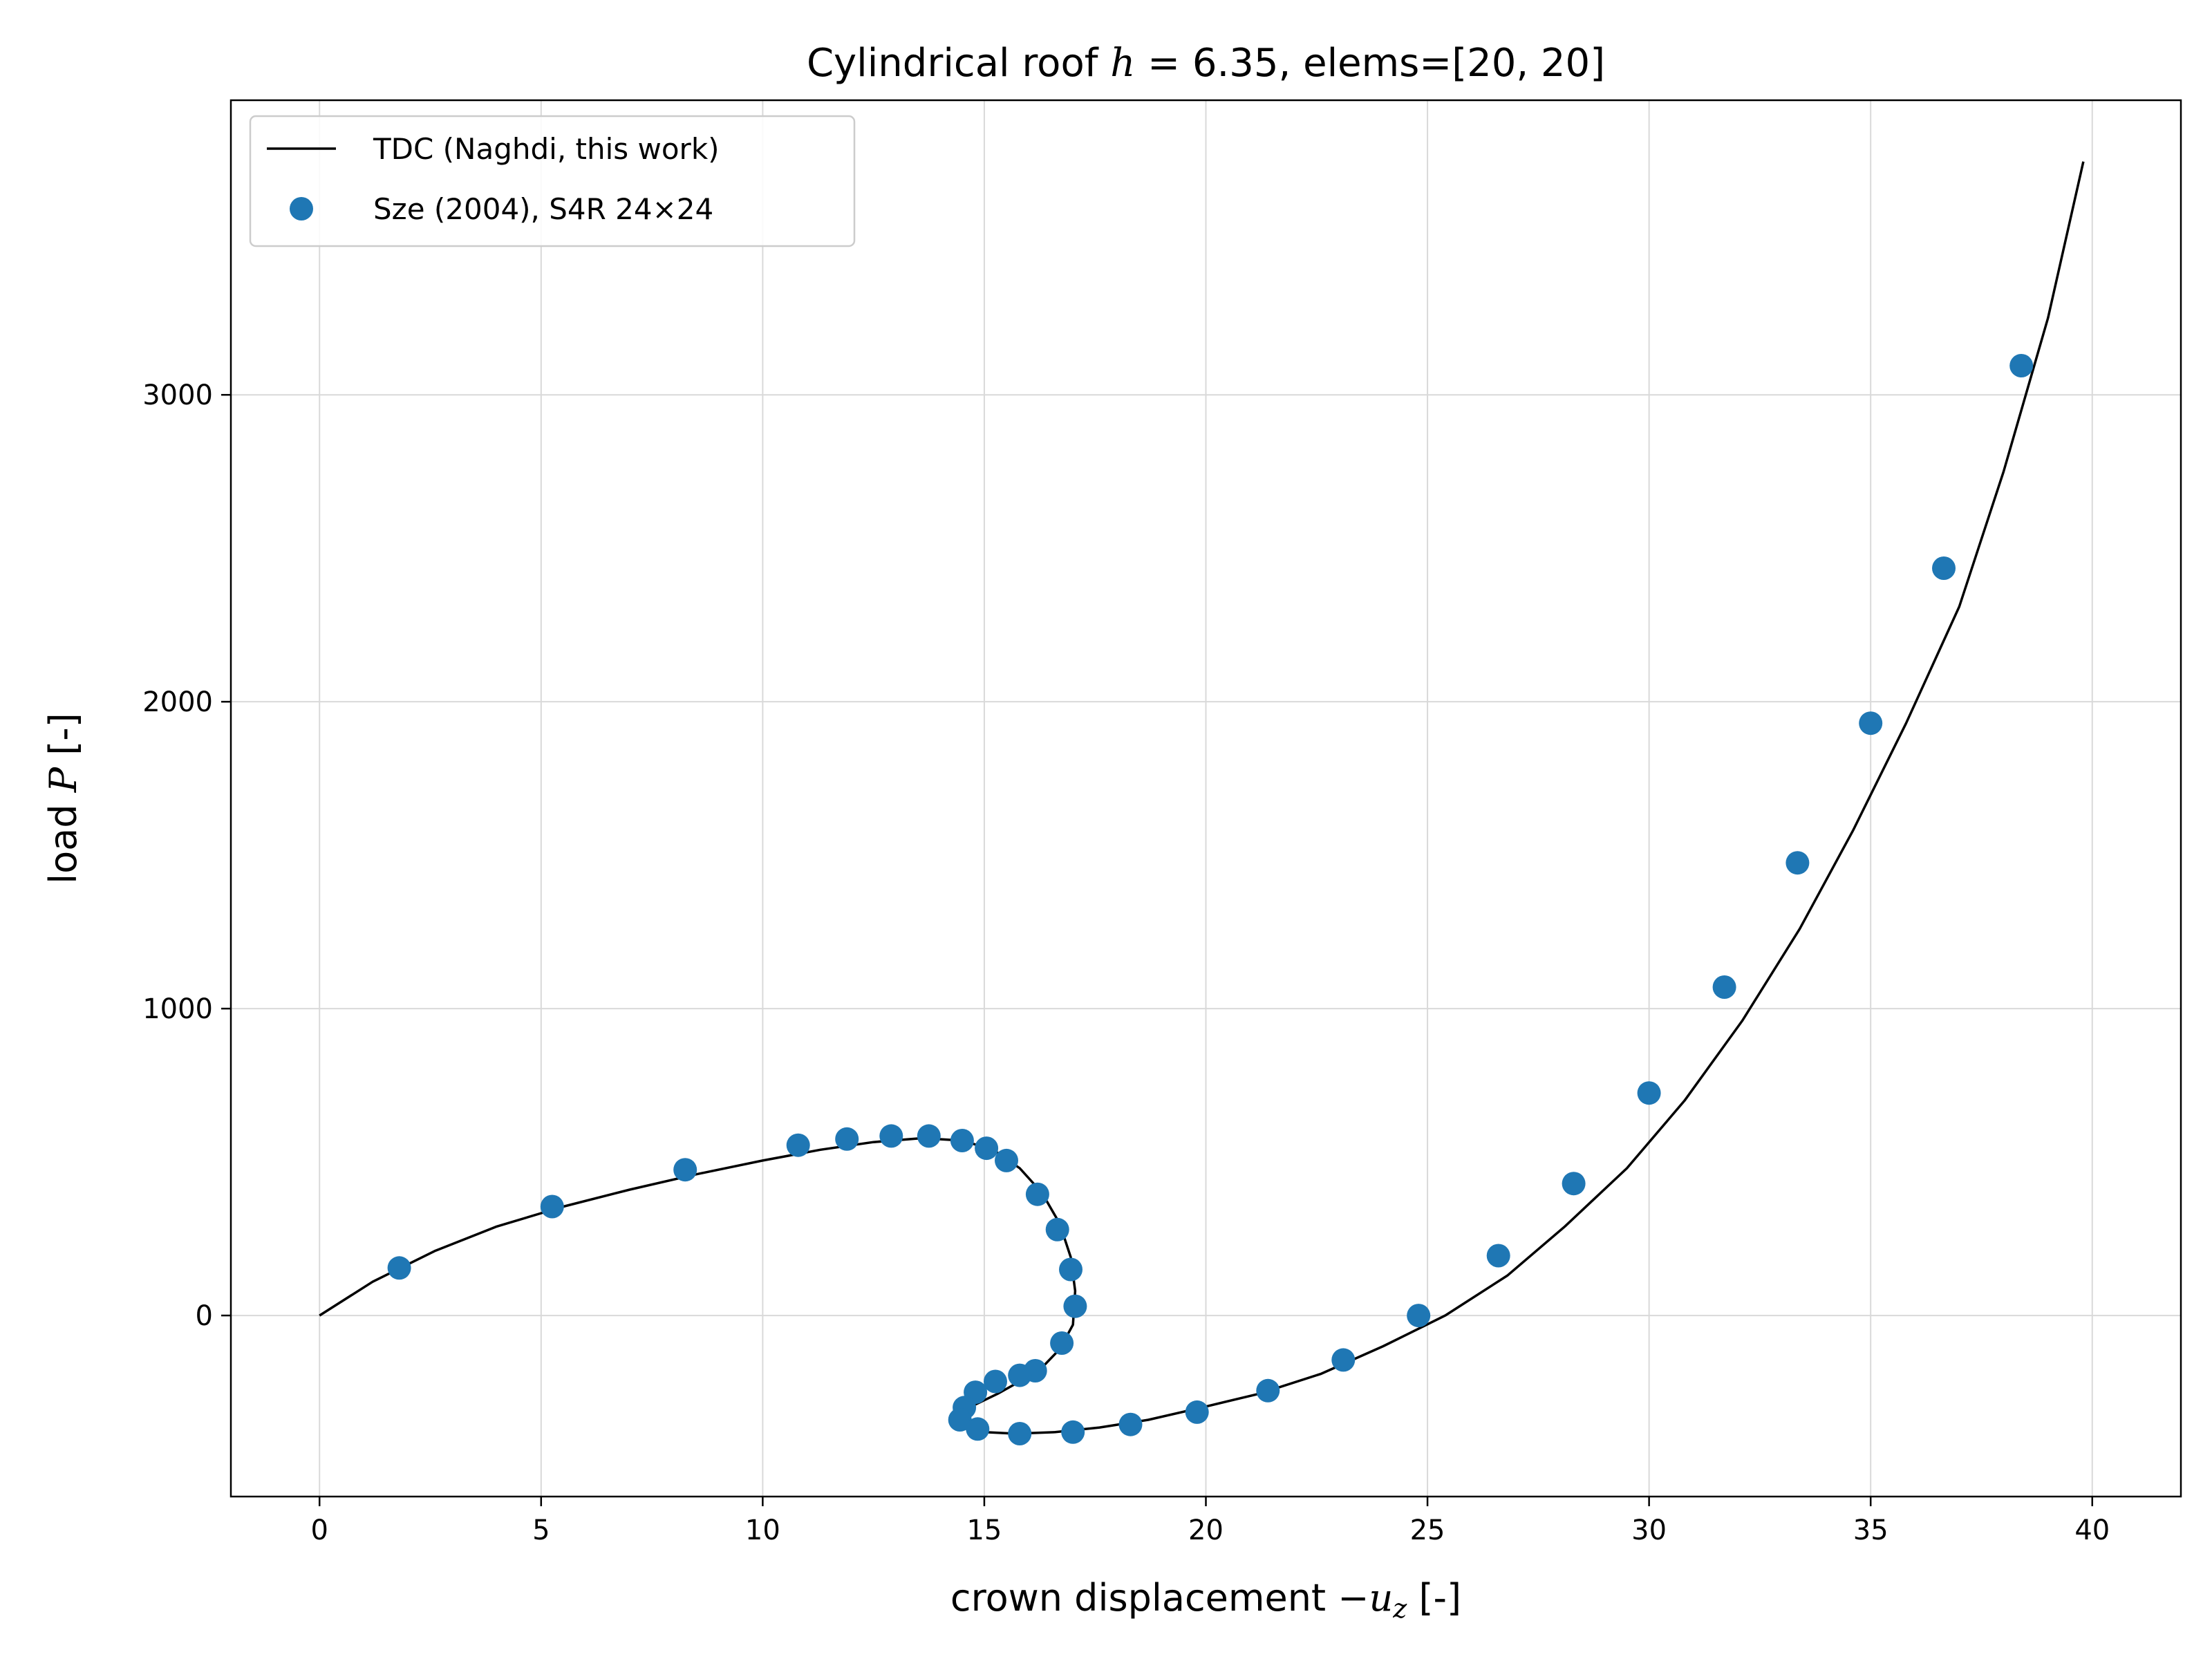 Image resolution: width=2212 pixels, height=1659 pixels. What do you see at coordinates (1206, 1530) in the screenshot?
I see `x-tick-label: 20` at bounding box center [1206, 1530].